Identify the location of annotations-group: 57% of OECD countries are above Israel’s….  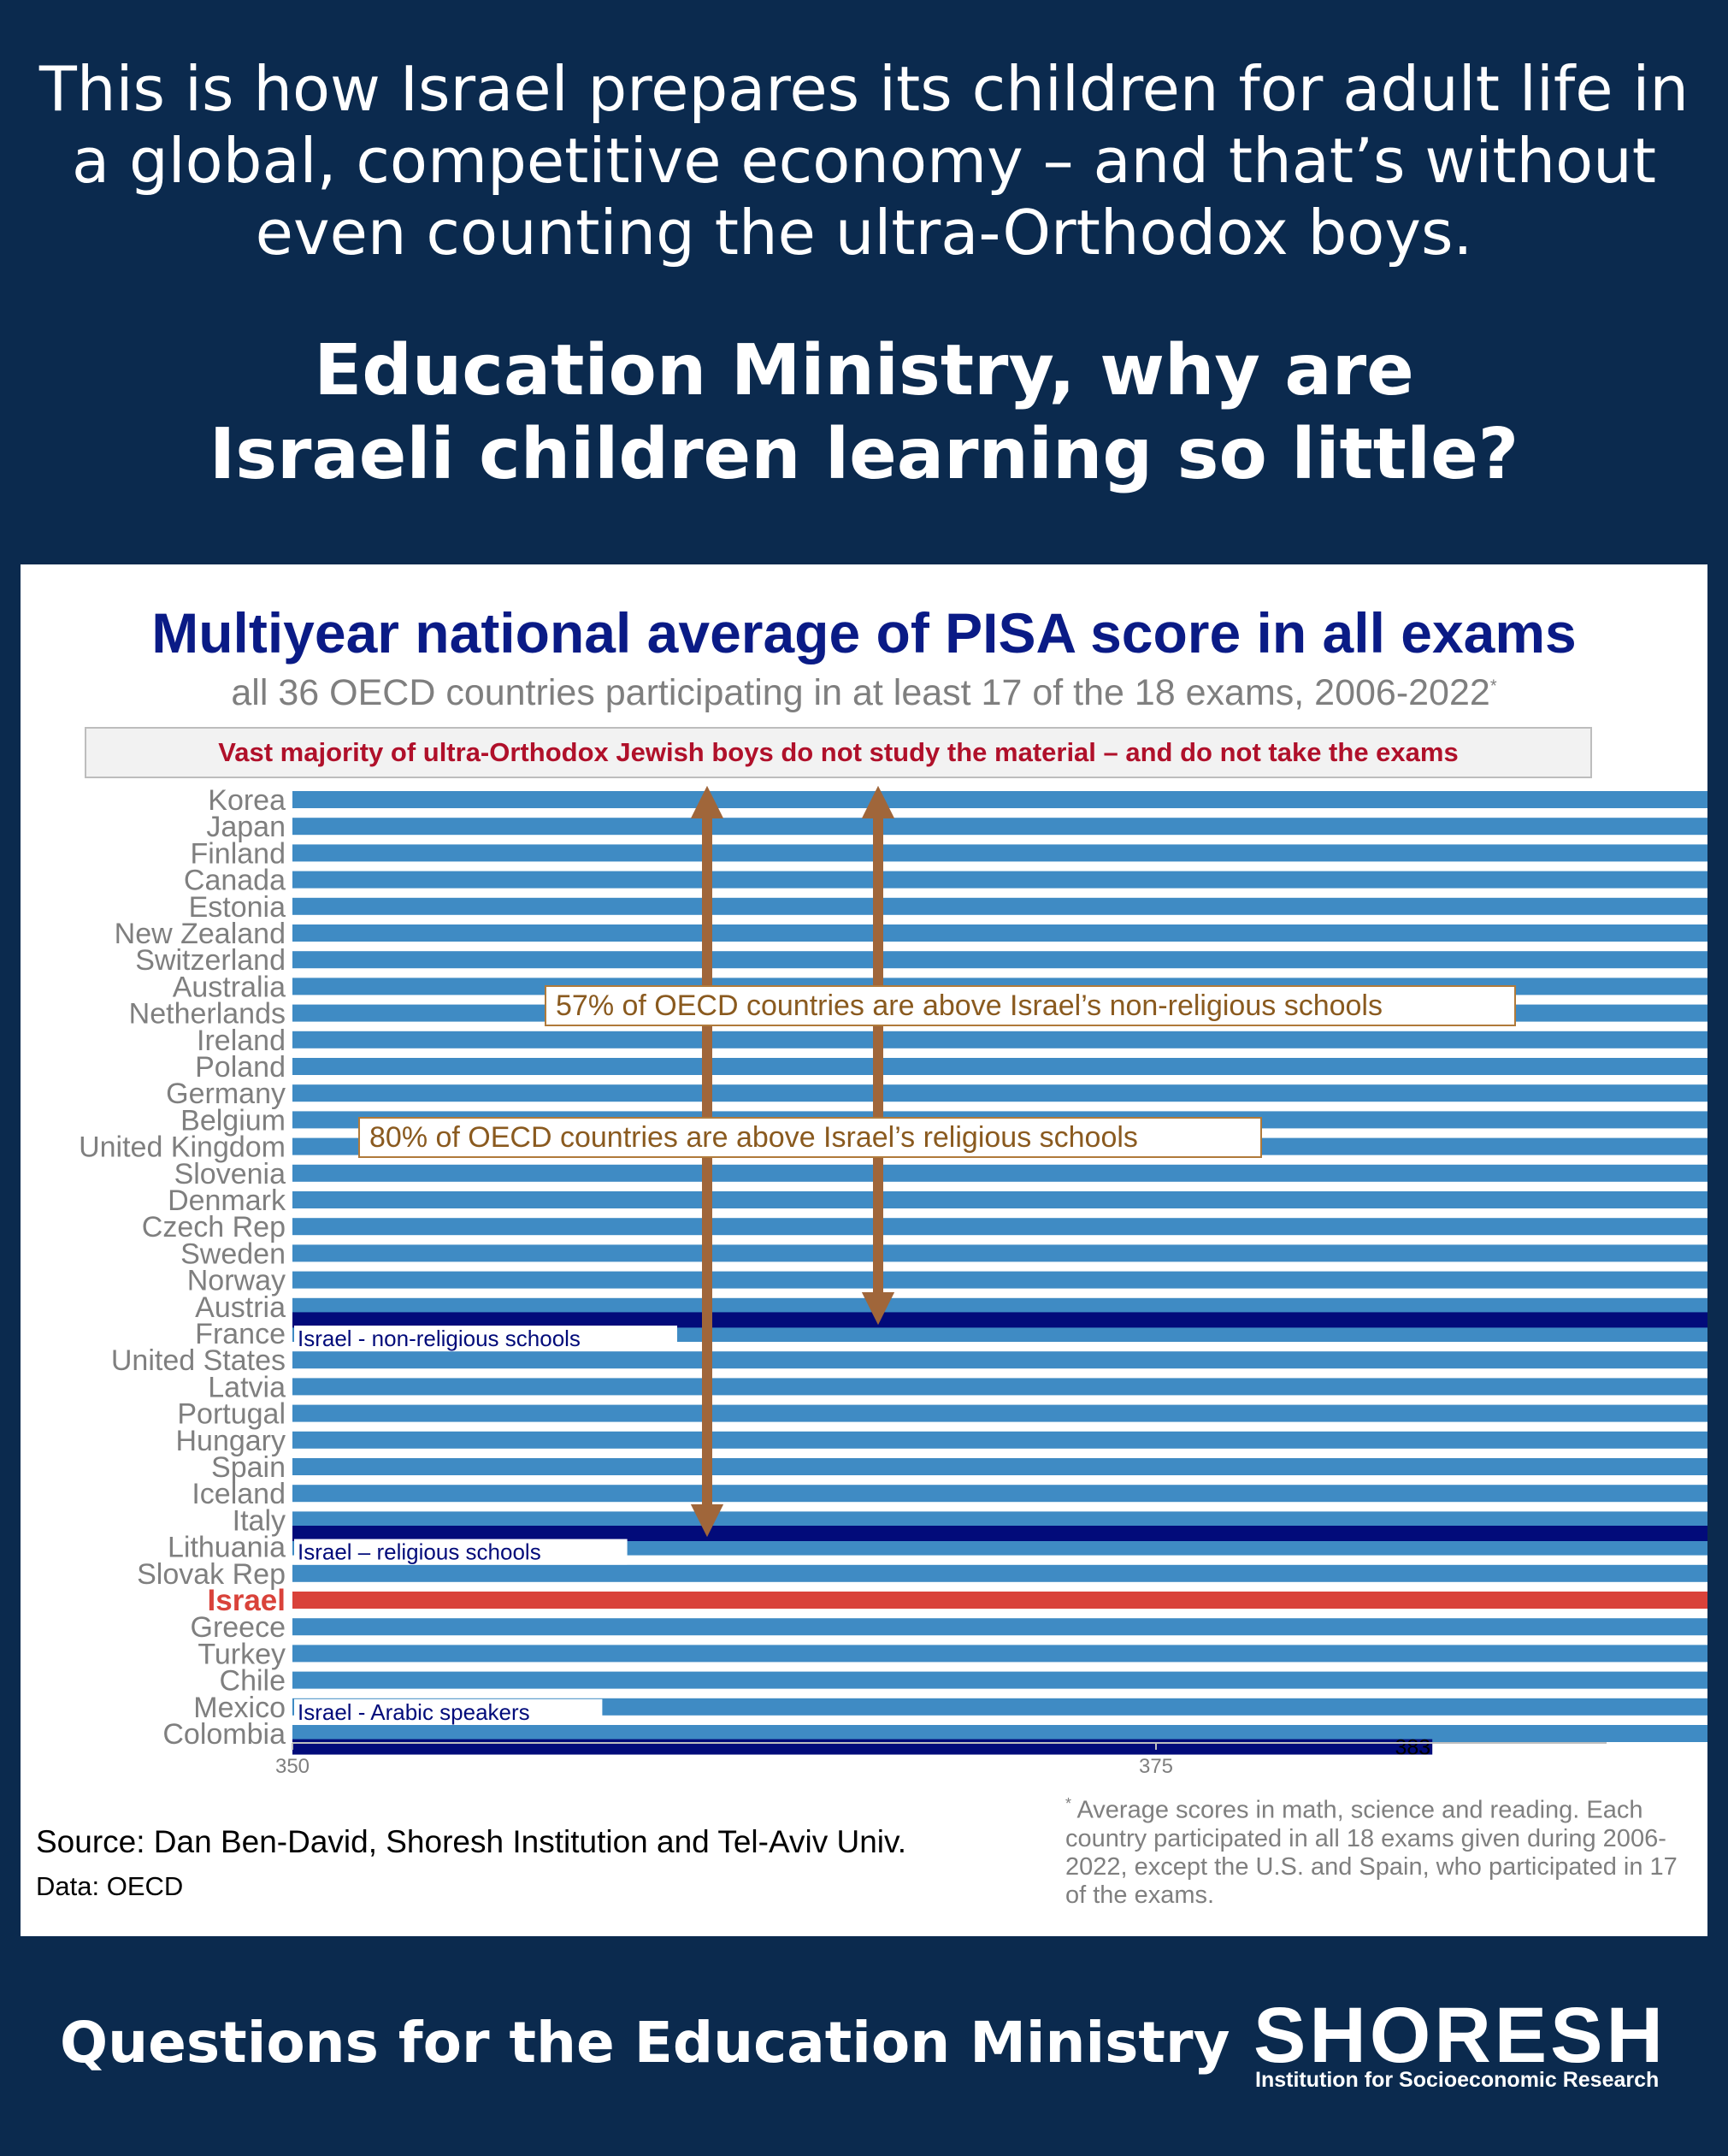
(937, 1071).